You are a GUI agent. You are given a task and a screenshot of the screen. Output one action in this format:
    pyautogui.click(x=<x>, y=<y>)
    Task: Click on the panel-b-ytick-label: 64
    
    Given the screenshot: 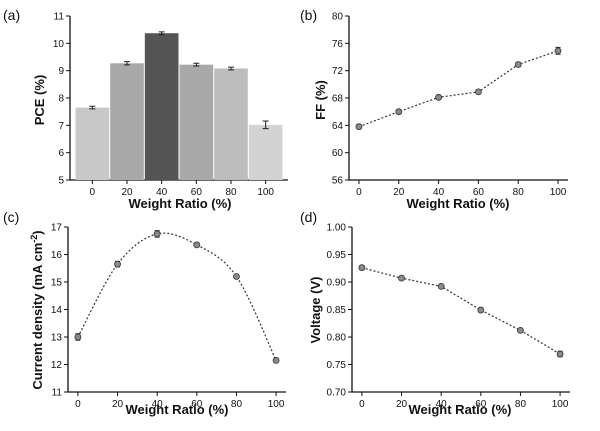 What is the action you would take?
    pyautogui.click(x=338, y=126)
    